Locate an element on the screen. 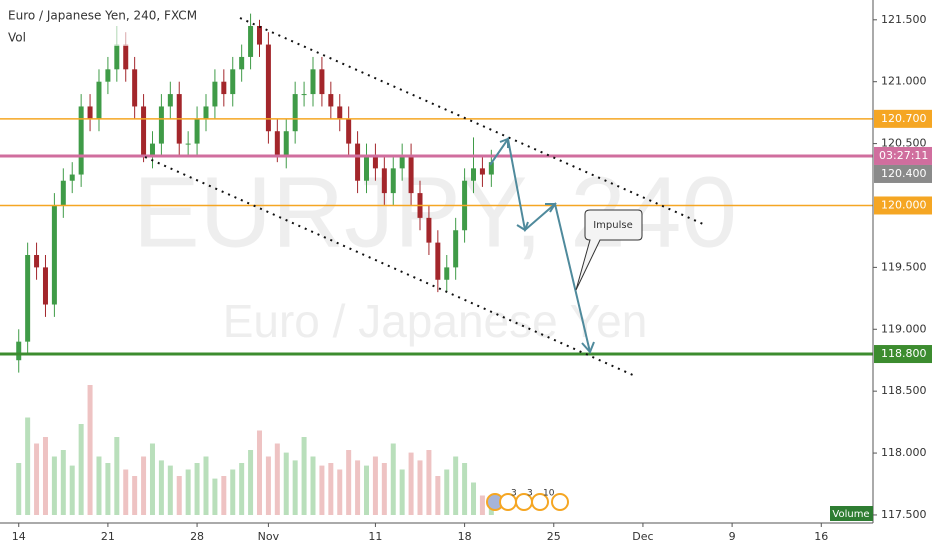 This screenshot has height=550, width=932. volume-badge is located at coordinates (851, 513).